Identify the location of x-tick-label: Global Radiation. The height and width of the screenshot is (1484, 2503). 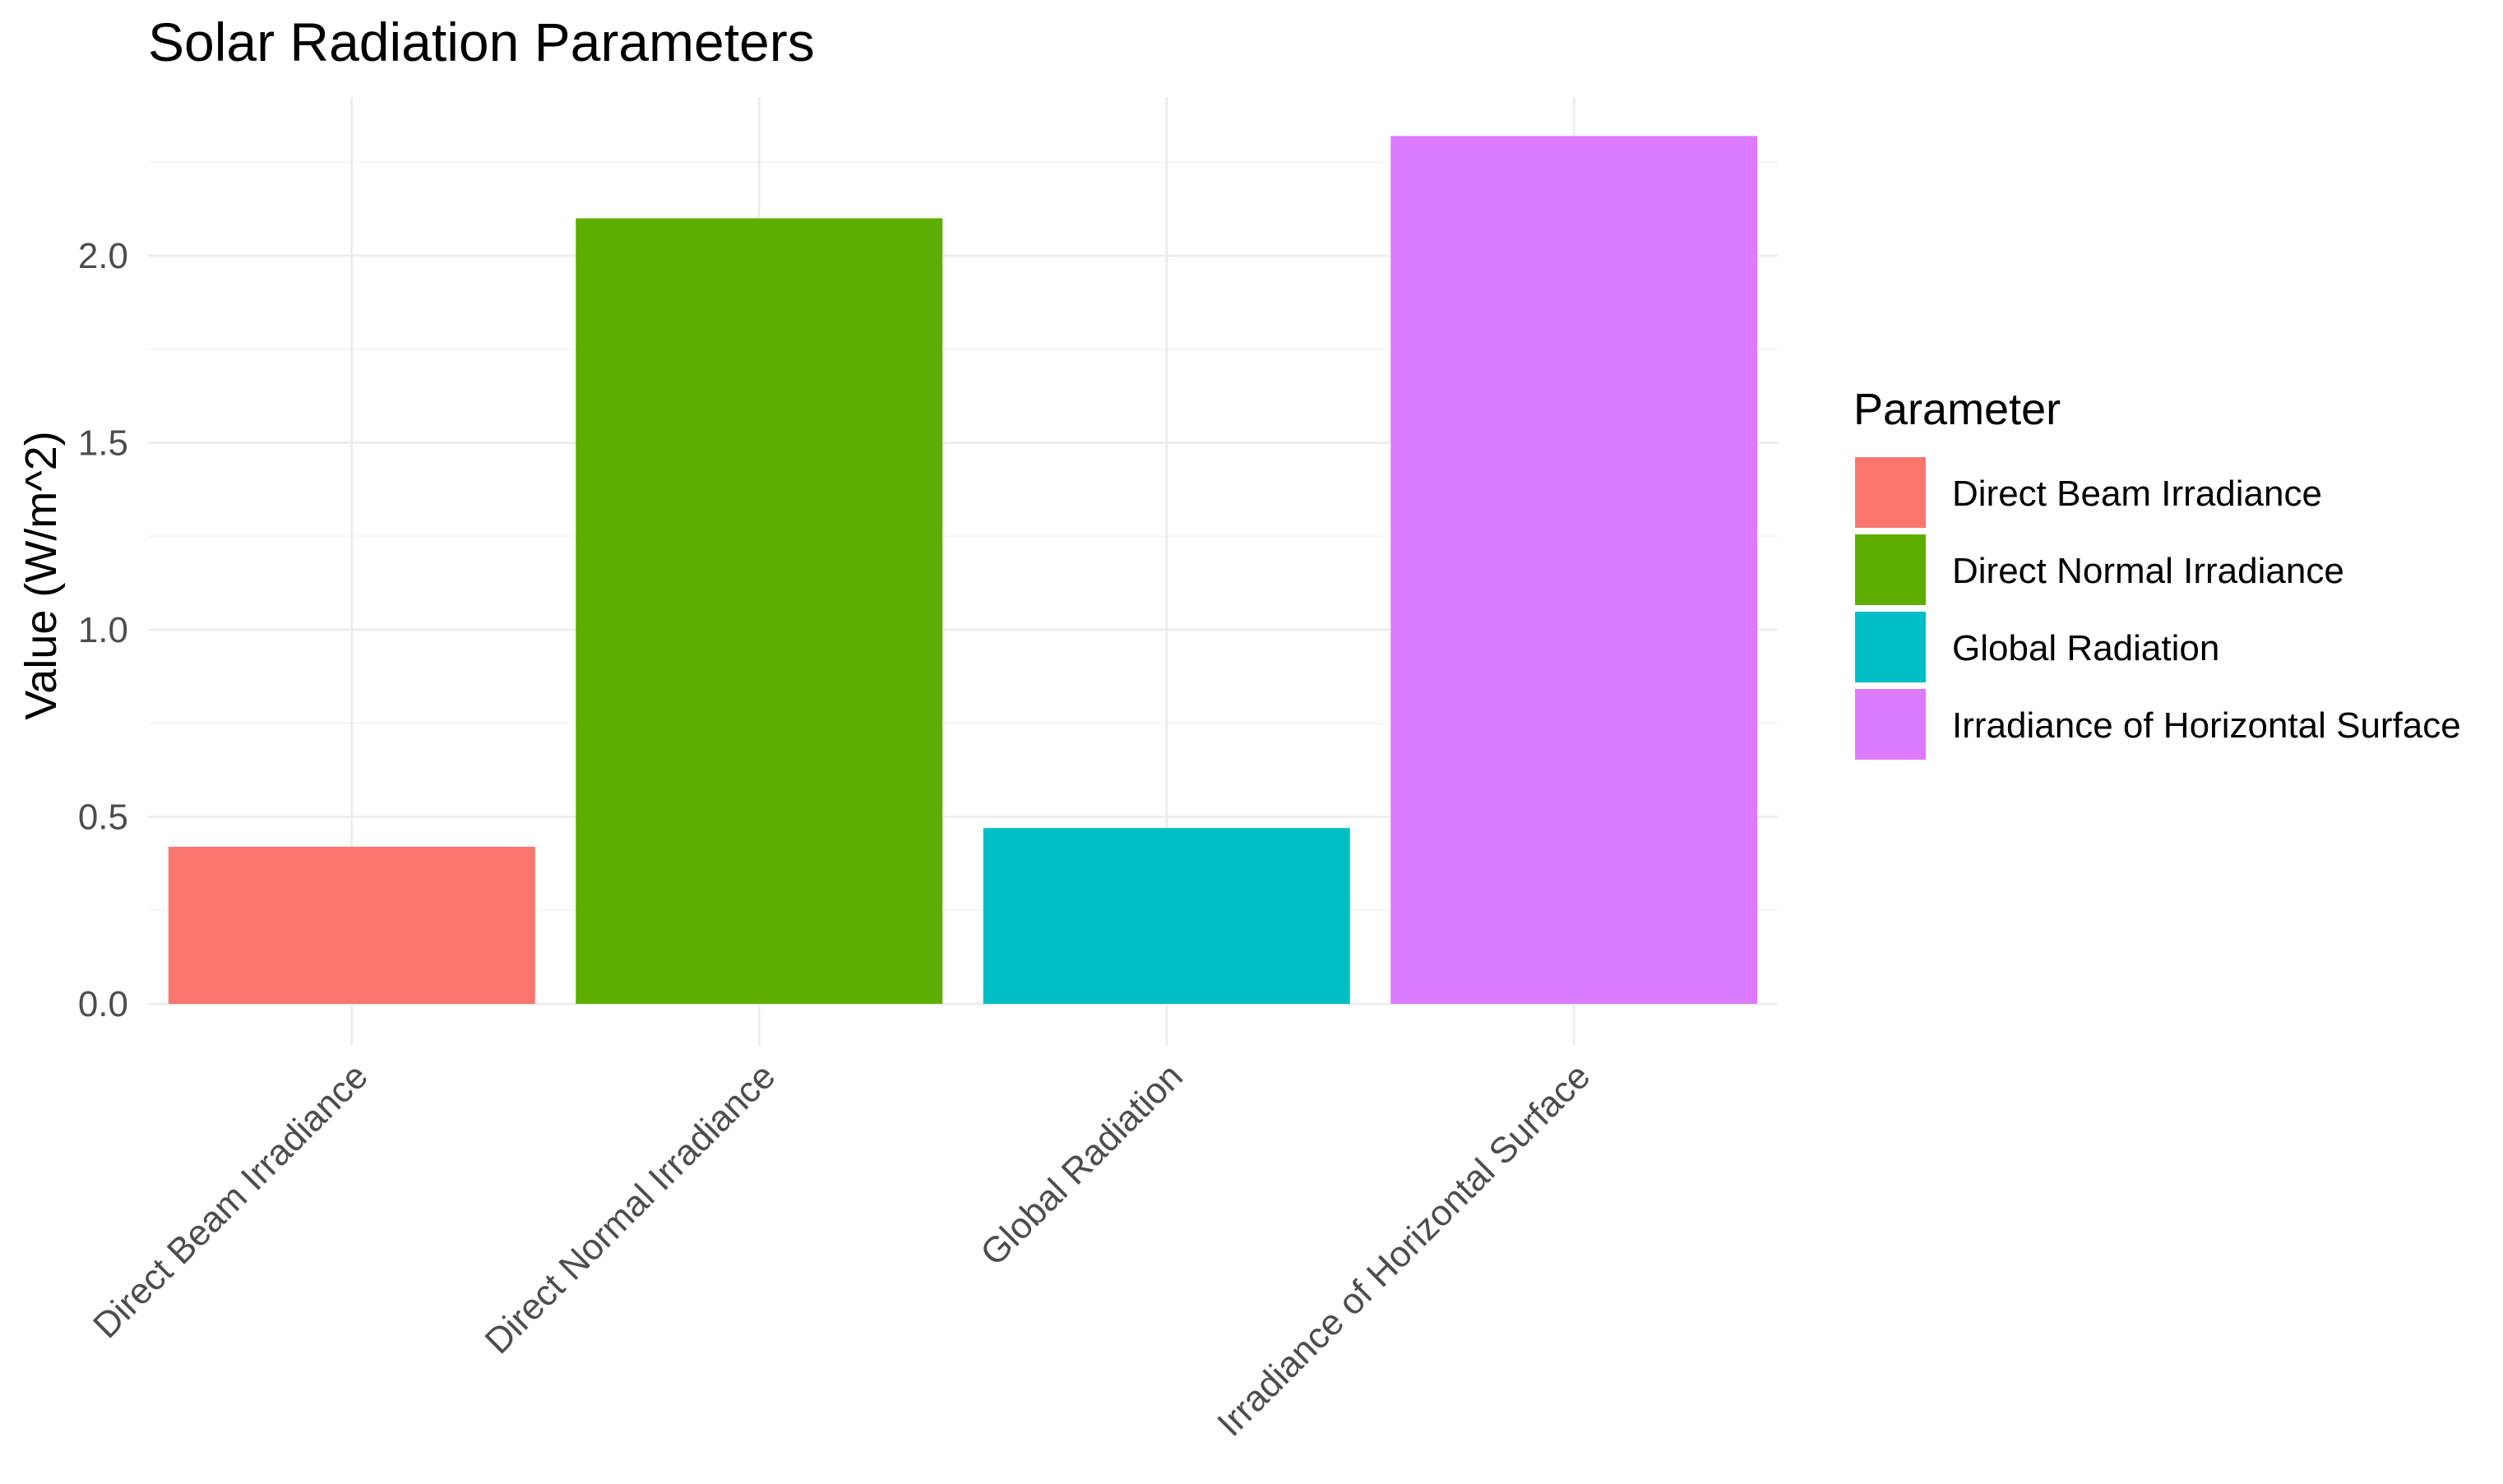
(1082, 1165).